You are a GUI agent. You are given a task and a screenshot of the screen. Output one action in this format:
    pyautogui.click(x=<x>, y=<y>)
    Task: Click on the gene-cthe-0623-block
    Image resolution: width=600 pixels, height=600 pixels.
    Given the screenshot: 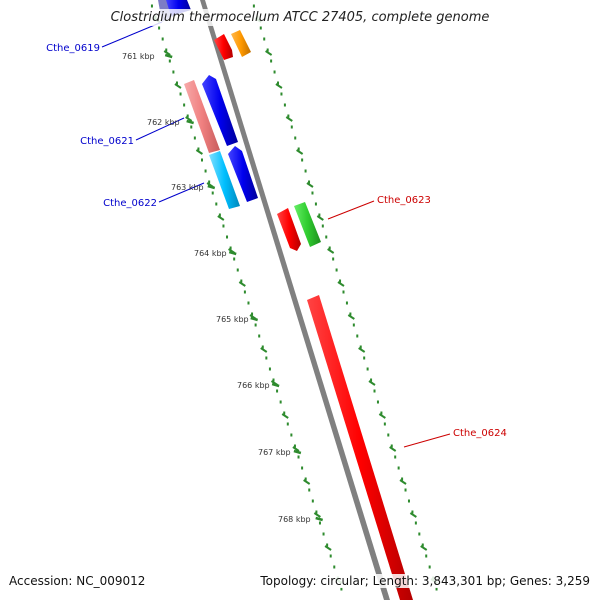 What is the action you would take?
    pyautogui.click(x=289, y=229)
    